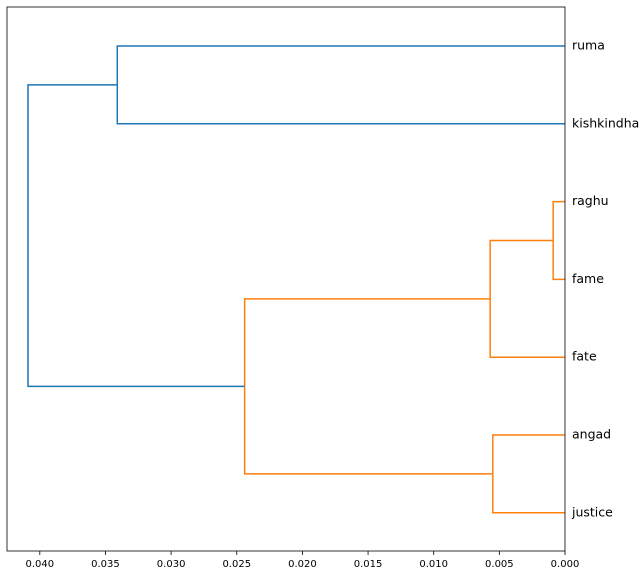 This screenshot has height=575, width=644. I want to click on leaf-label-angad: angad, so click(591, 434).